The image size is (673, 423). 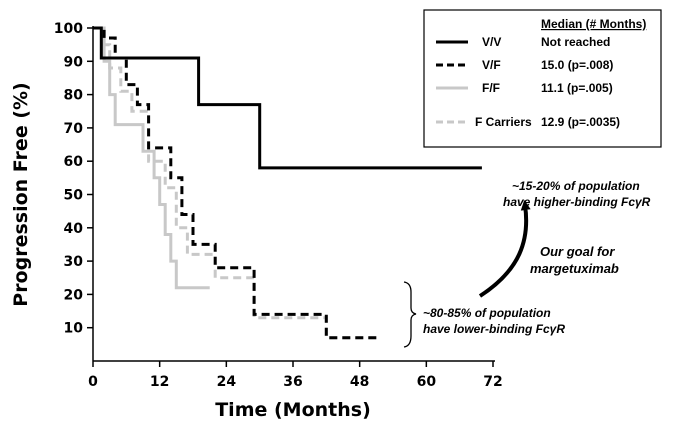 I want to click on y-tick-label: 40, so click(x=74, y=229).